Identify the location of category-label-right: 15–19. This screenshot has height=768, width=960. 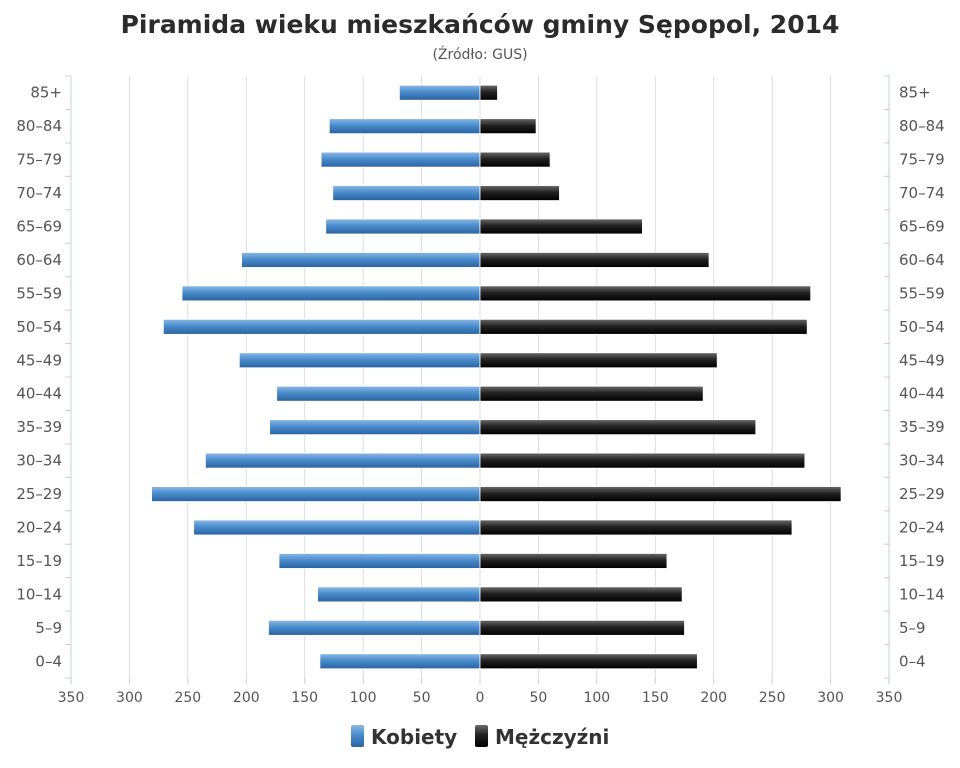
(922, 561).